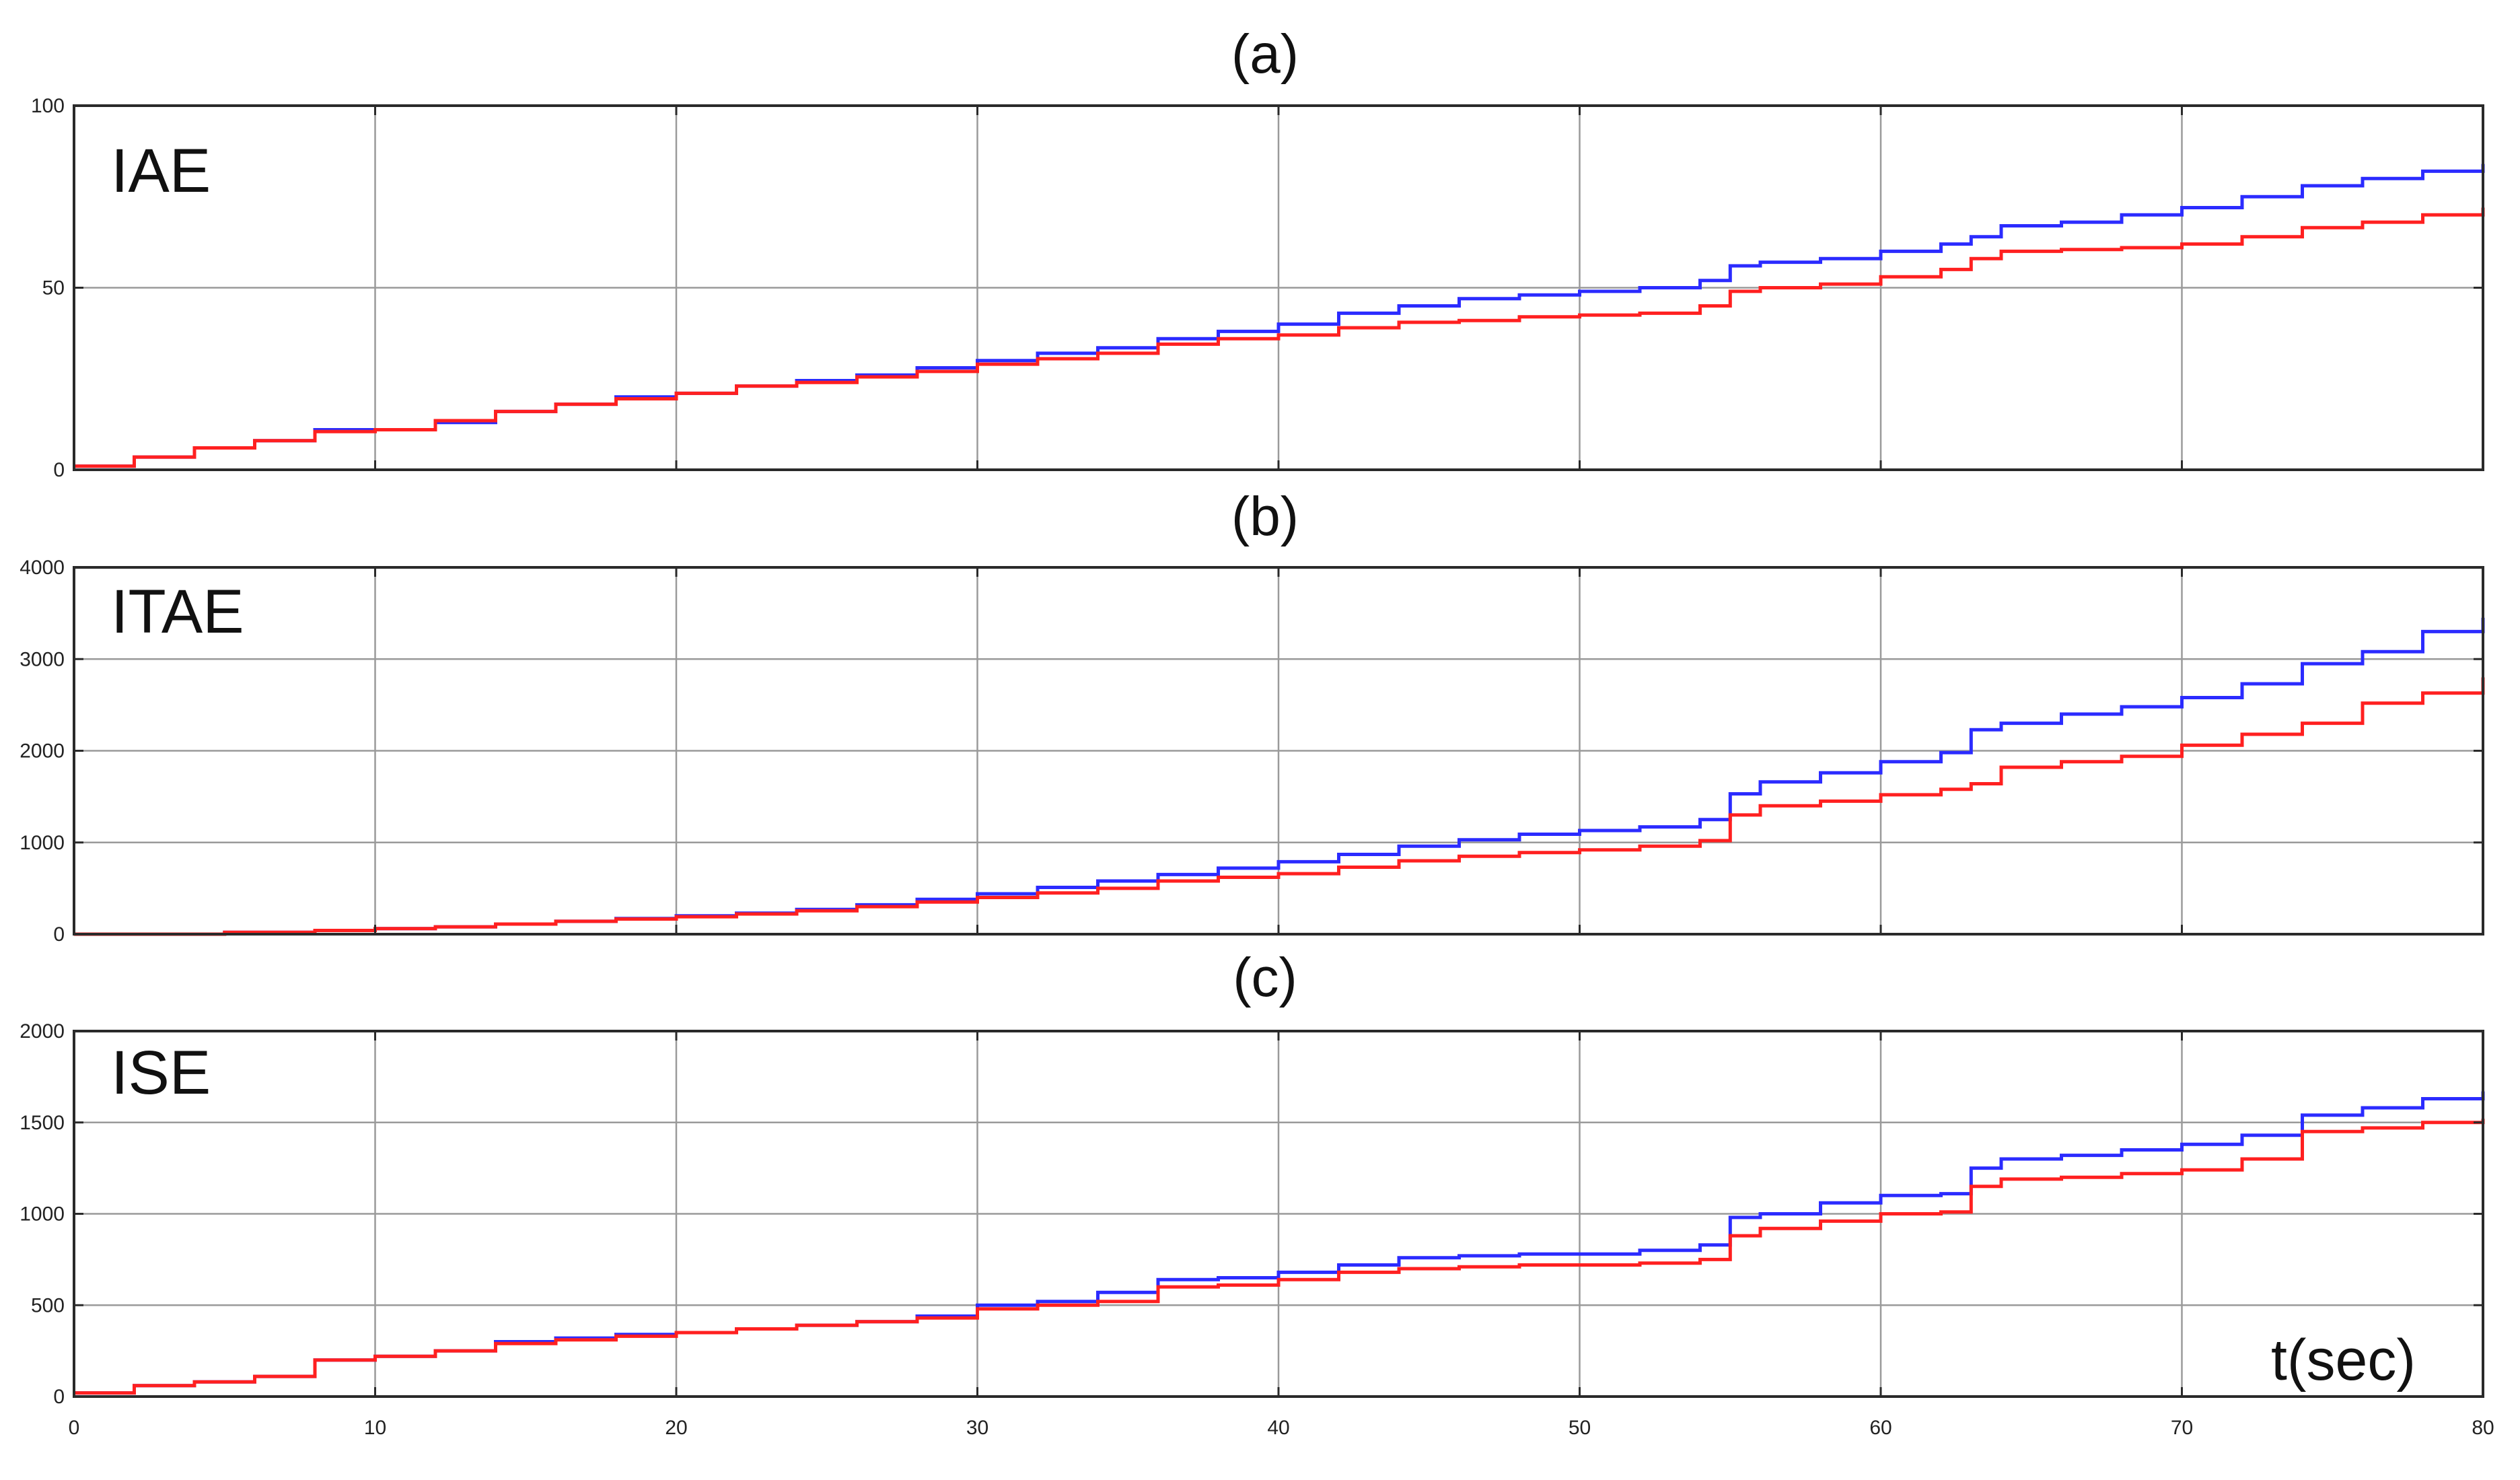  What do you see at coordinates (1278, 1428) in the screenshot?
I see `x-tick-label: 40` at bounding box center [1278, 1428].